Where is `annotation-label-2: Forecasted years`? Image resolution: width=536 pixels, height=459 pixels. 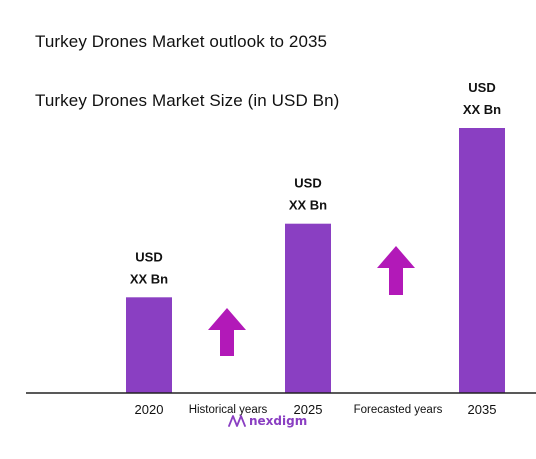
annotation-label-2: Forecasted years is located at coordinates (398, 410).